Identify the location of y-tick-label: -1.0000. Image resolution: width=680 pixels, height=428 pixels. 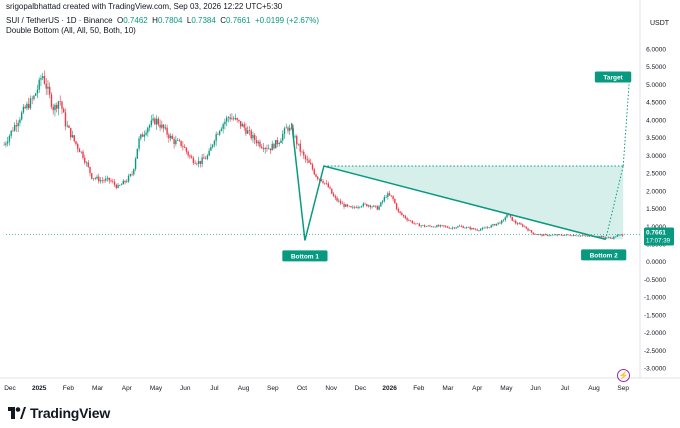
(655, 298).